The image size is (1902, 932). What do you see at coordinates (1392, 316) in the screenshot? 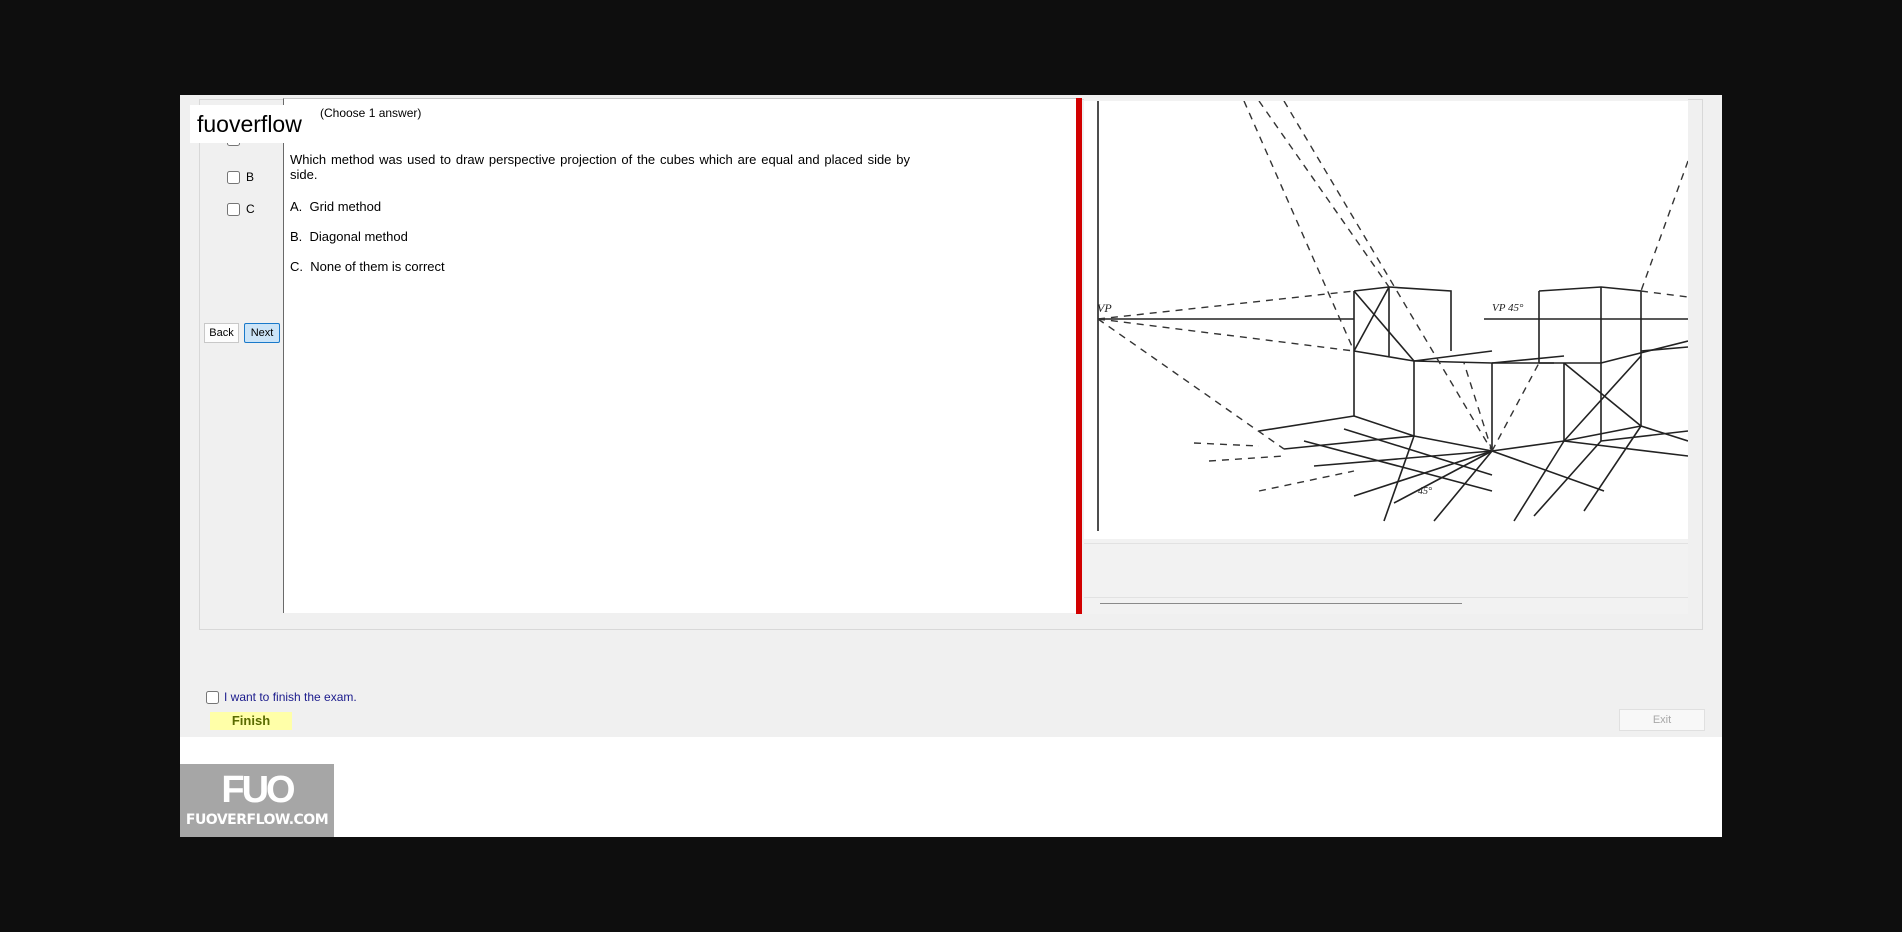
I see `perspective-drawing` at bounding box center [1392, 316].